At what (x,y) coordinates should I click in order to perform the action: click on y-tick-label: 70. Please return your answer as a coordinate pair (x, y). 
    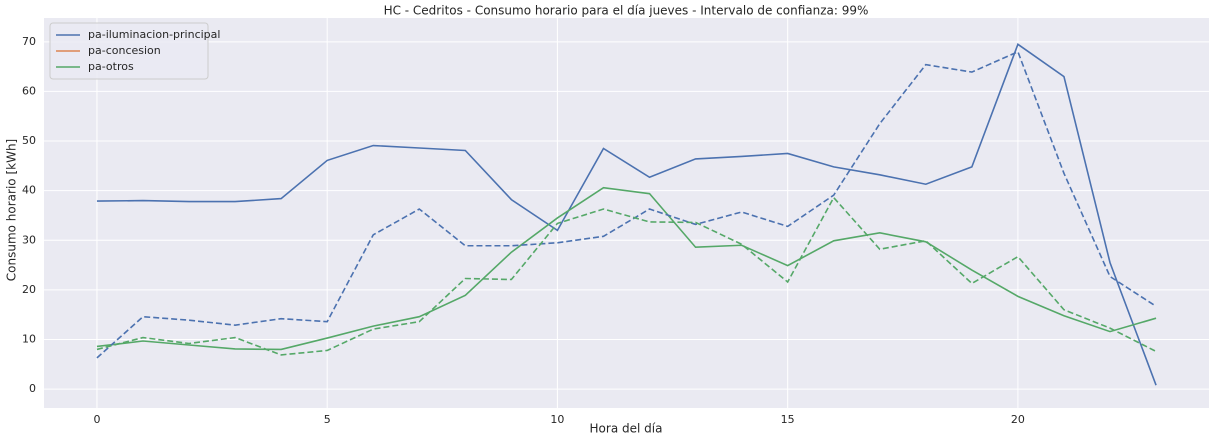
    Looking at the image, I should click on (29, 41).